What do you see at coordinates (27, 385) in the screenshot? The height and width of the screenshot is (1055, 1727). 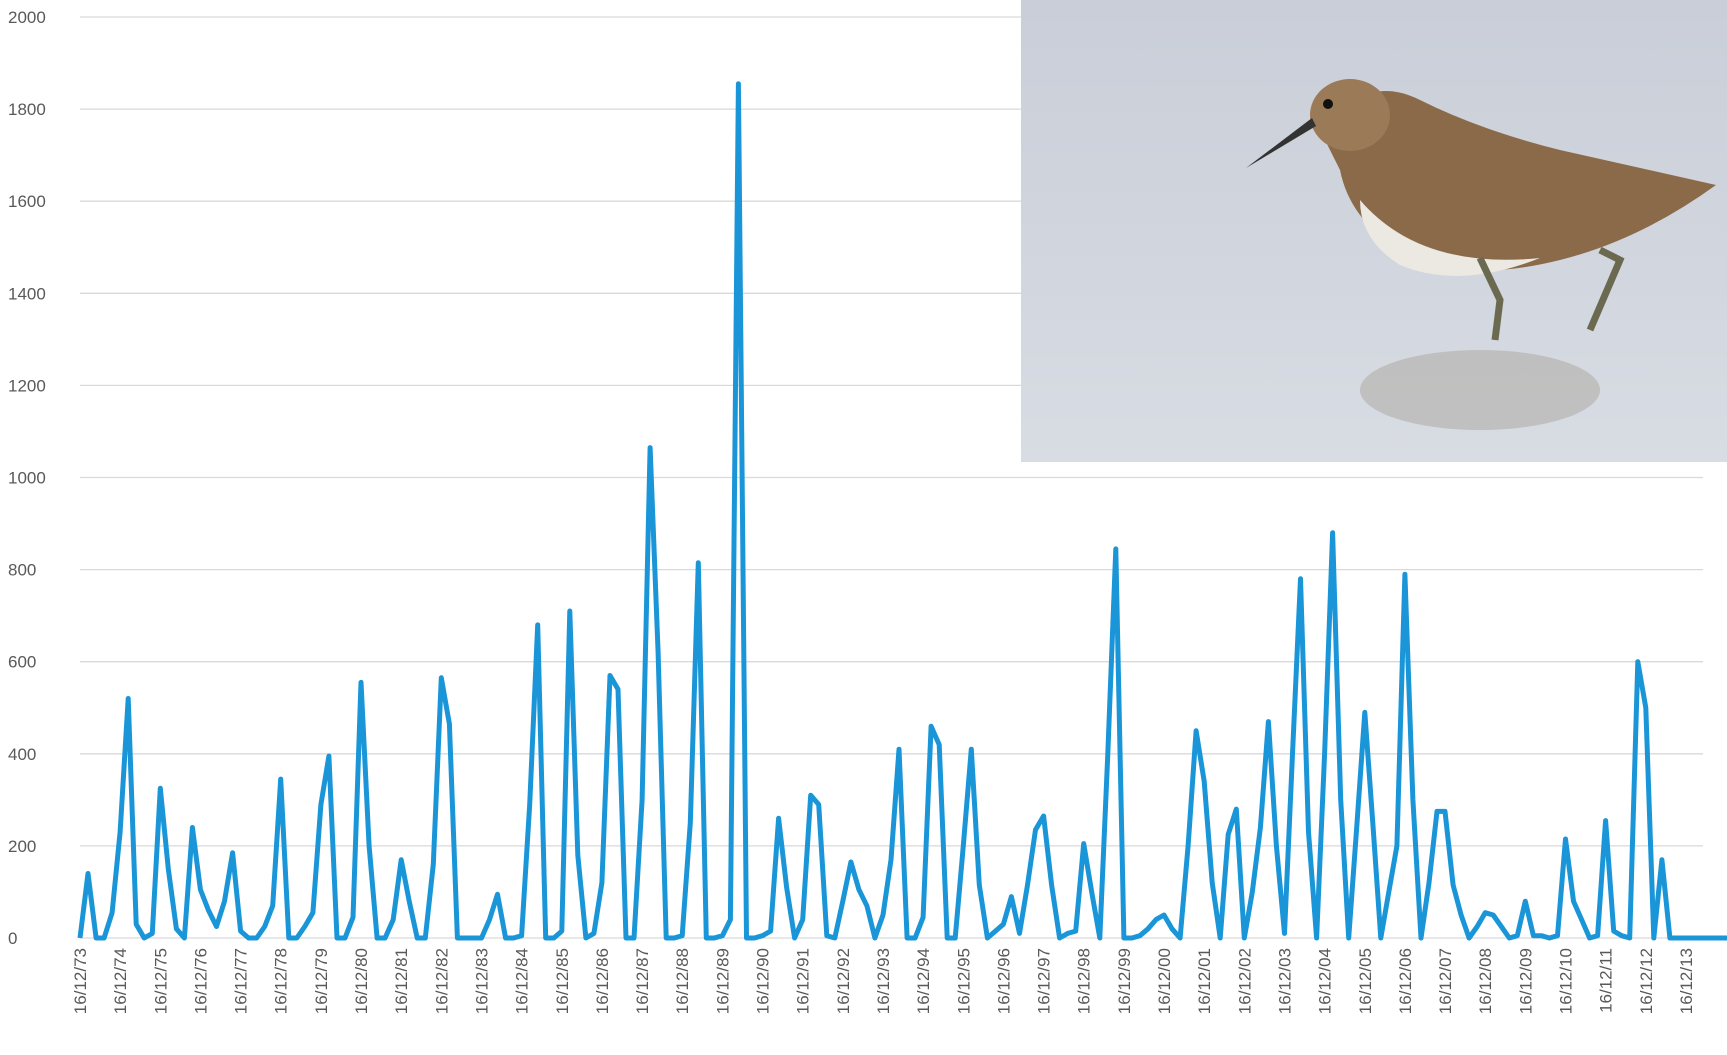 I see `y-tick-label: 1200` at bounding box center [27, 385].